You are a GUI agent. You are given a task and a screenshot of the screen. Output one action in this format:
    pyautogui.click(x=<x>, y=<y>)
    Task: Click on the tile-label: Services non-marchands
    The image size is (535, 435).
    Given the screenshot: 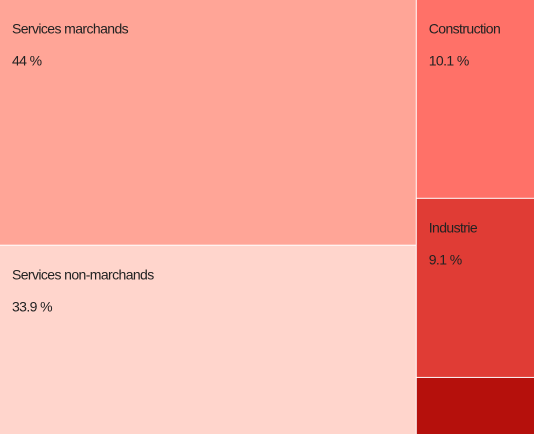 What is the action you would take?
    pyautogui.click(x=83, y=274)
    